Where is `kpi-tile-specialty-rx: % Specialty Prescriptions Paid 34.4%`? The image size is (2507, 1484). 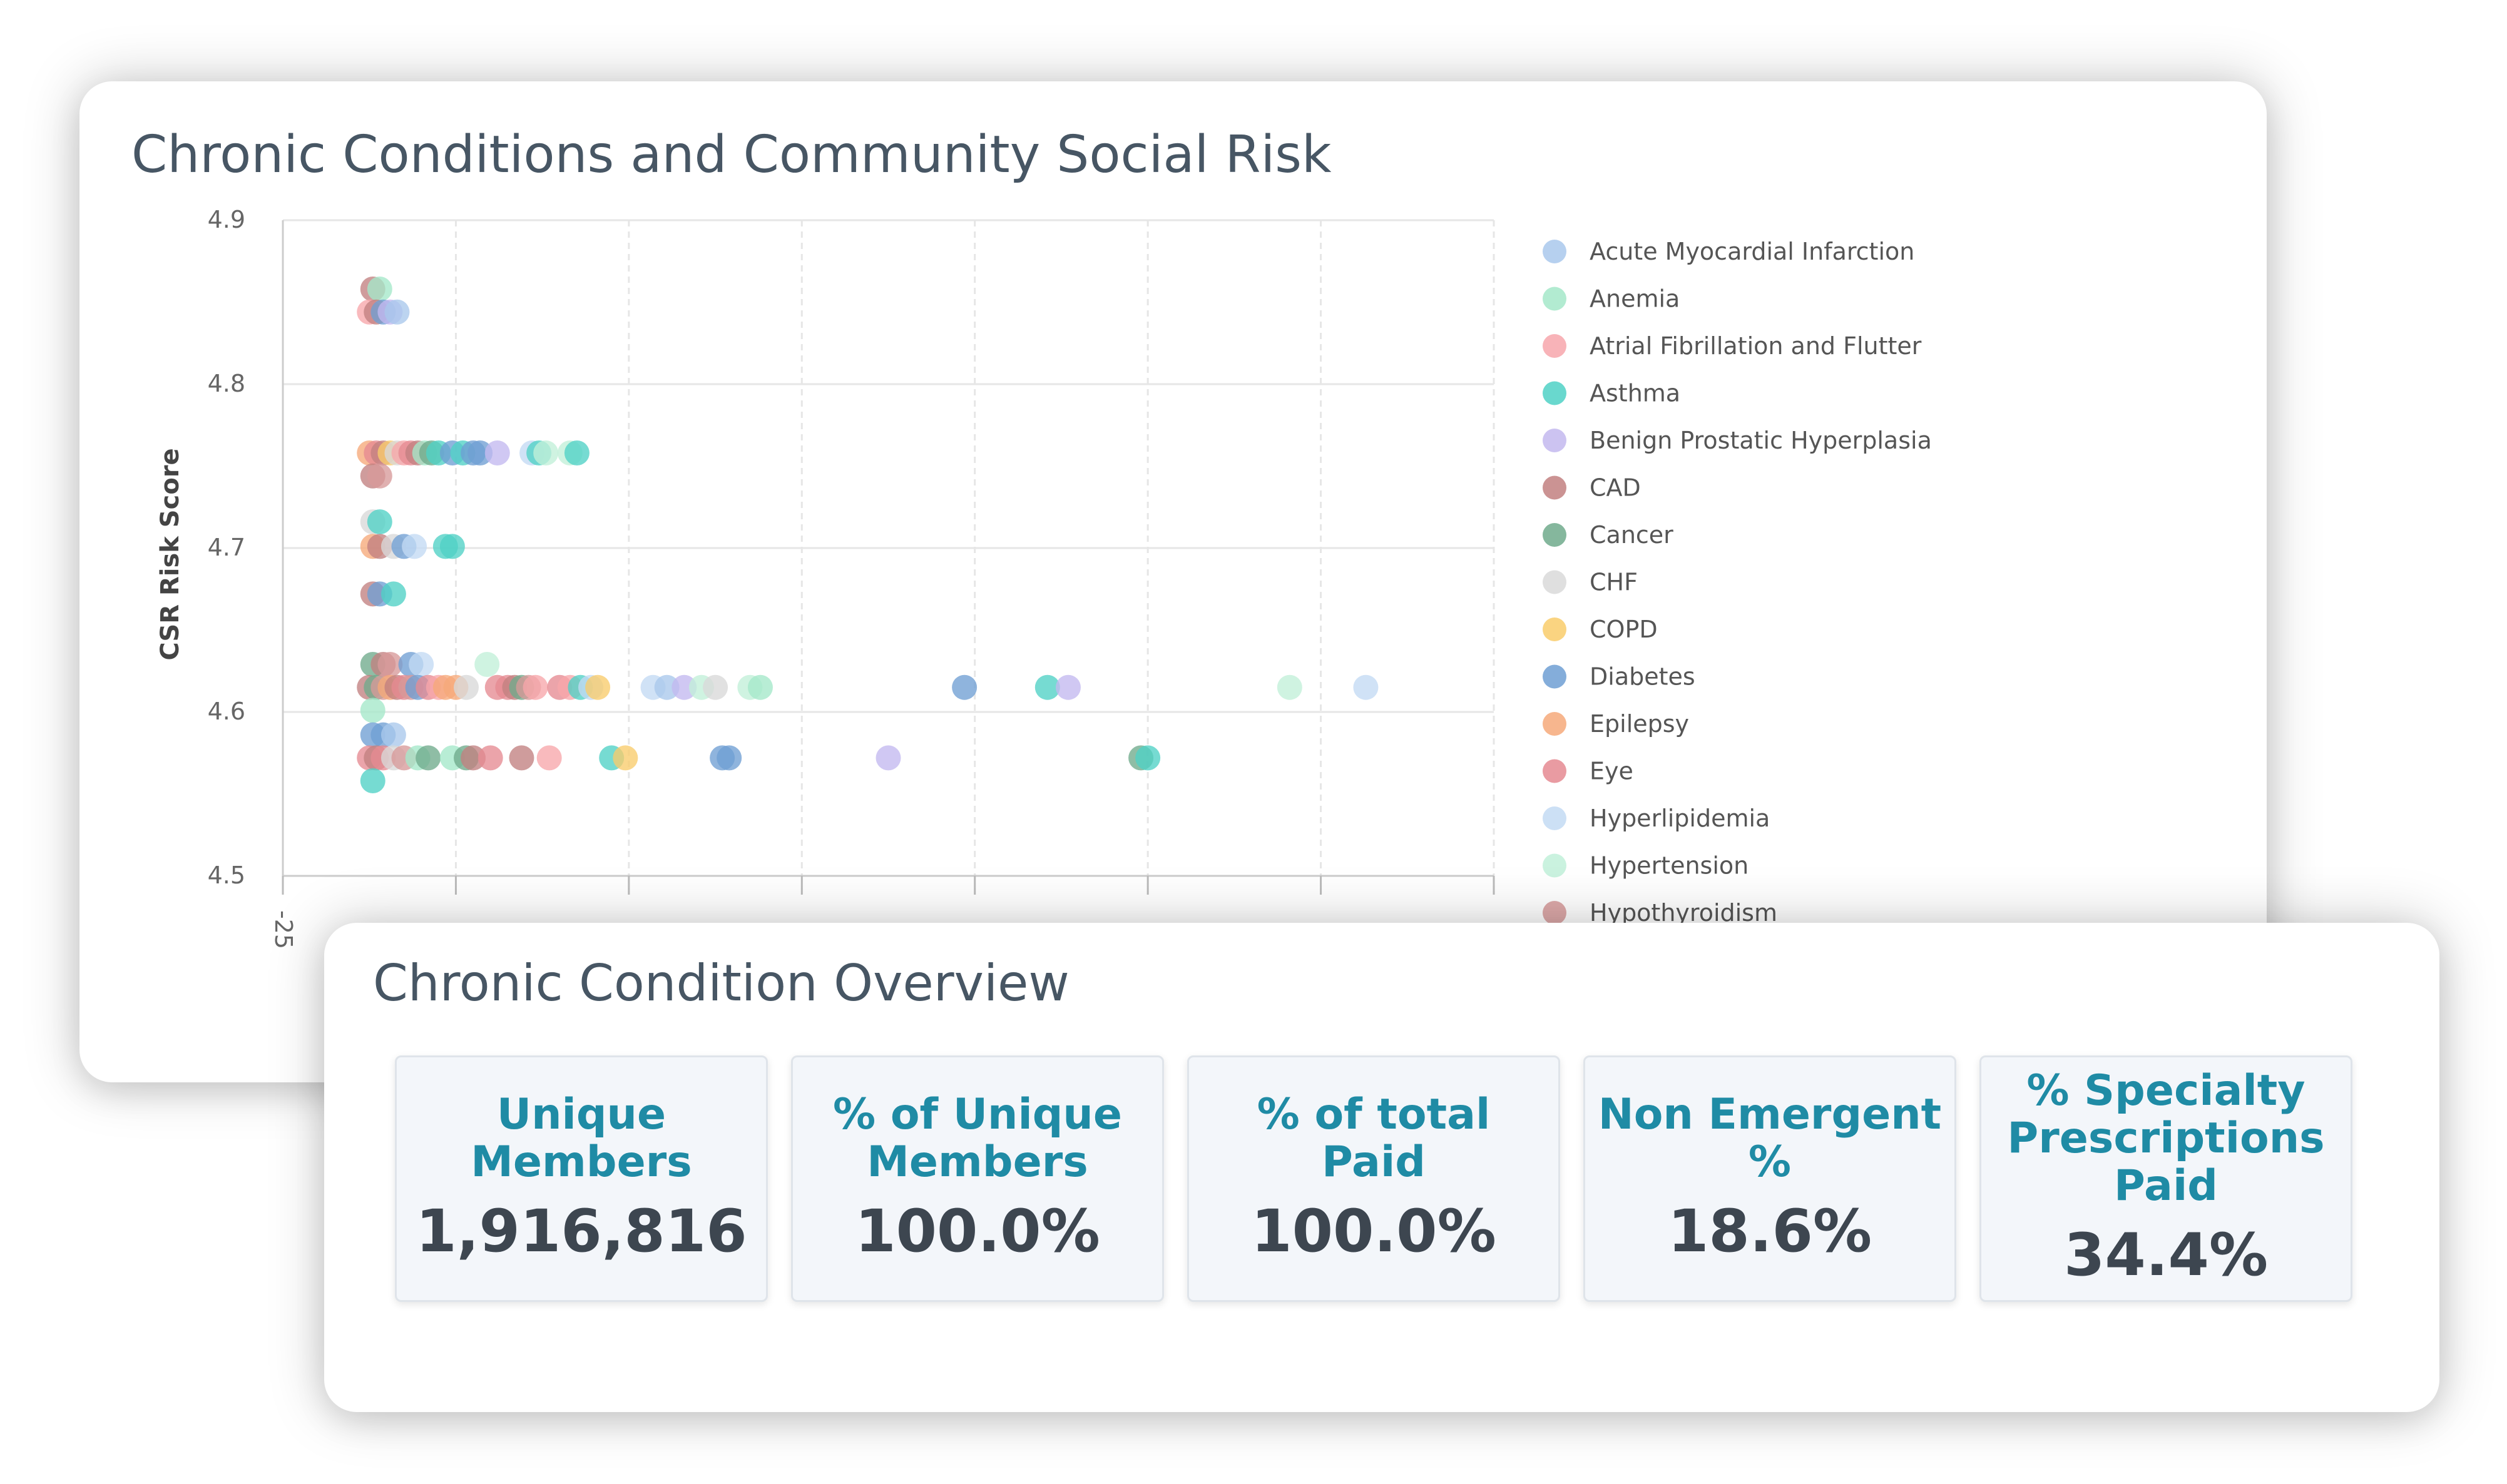 kpi-tile-specialty-rx: % Specialty Prescriptions Paid 34.4% is located at coordinates (2165, 1178).